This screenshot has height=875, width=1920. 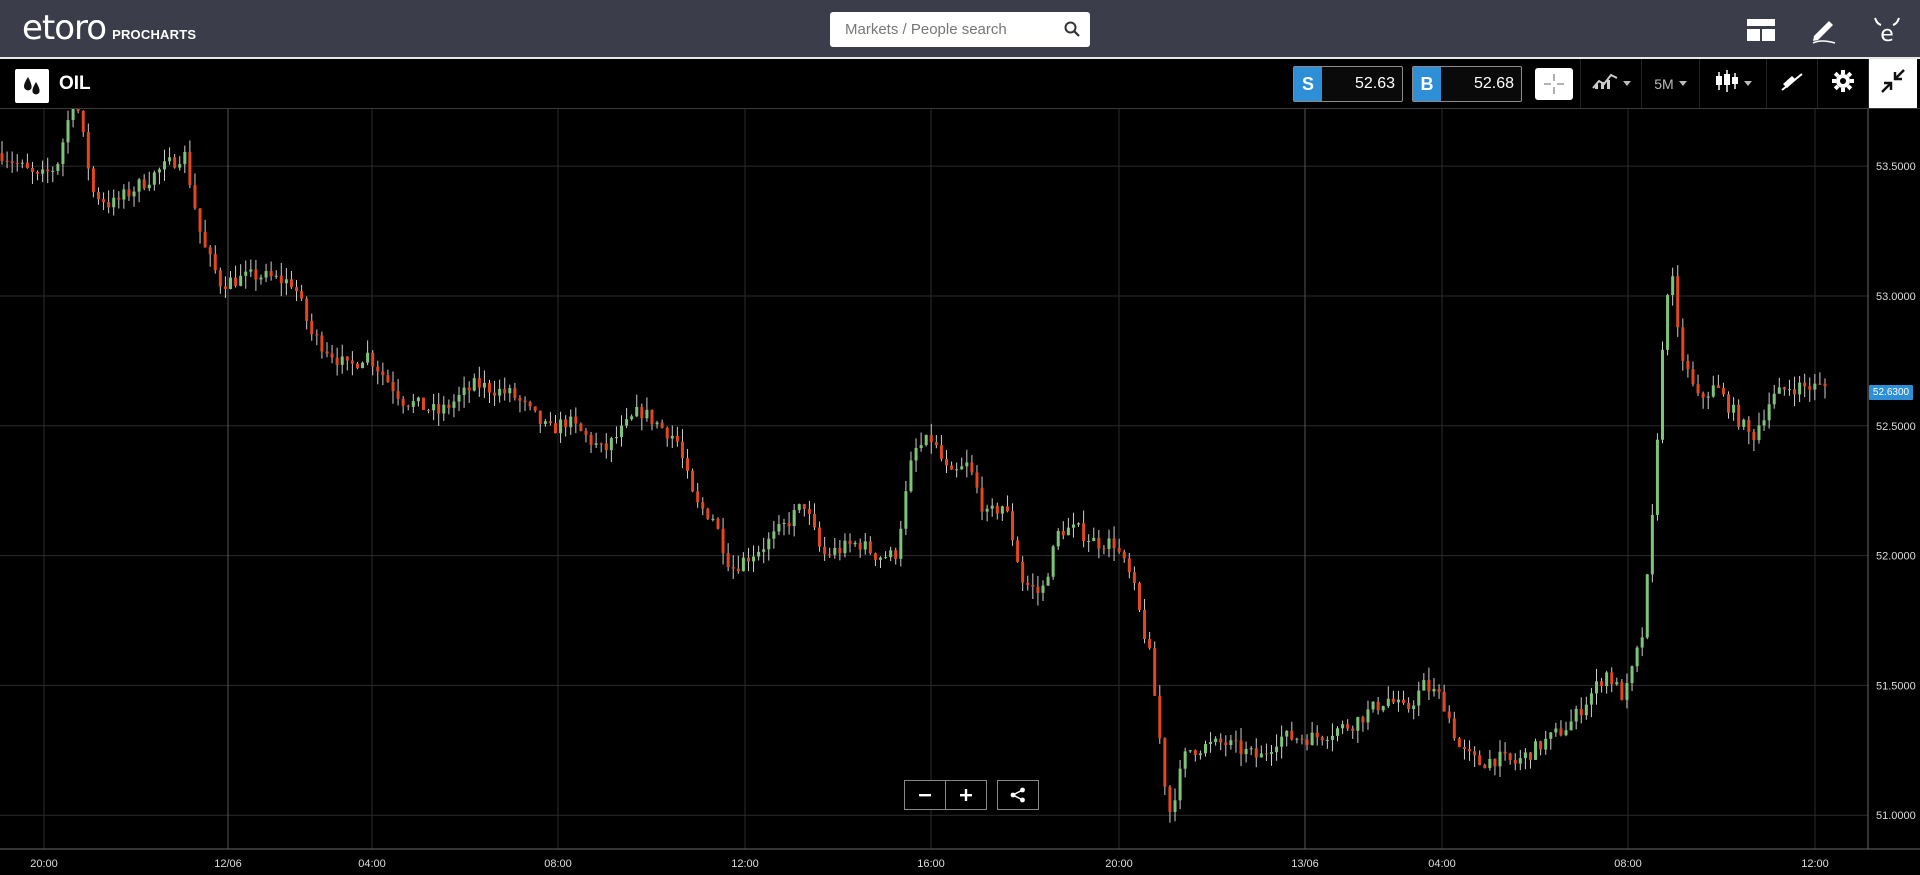 I want to click on logo-wordmark: etoro, so click(x=64, y=28).